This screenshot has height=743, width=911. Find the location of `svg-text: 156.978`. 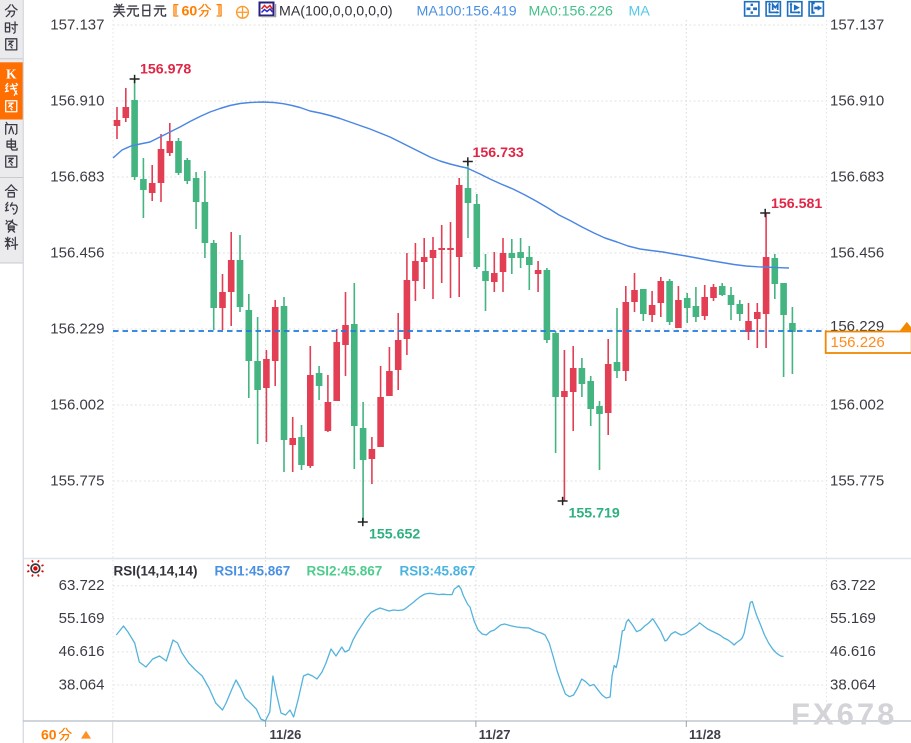

svg-text: 156.978 is located at coordinates (165, 70).